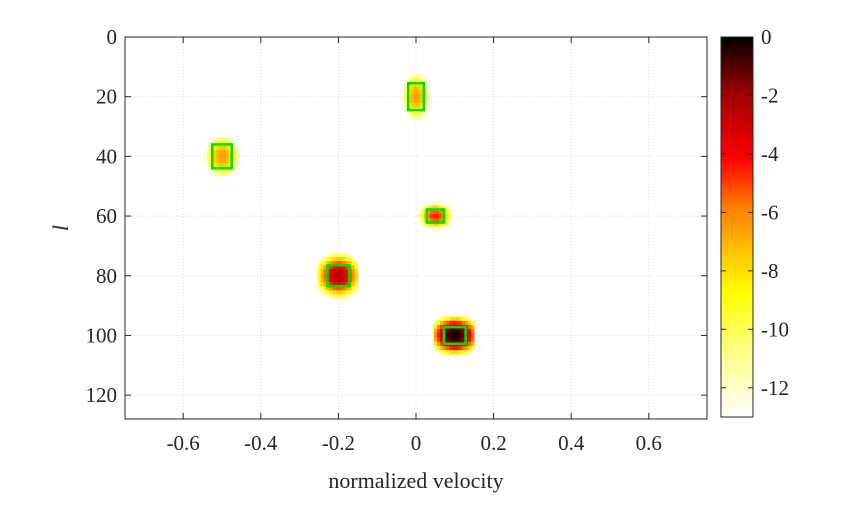  Describe the element at coordinates (102, 335) in the screenshot. I see `y-tick-label: 100` at that location.